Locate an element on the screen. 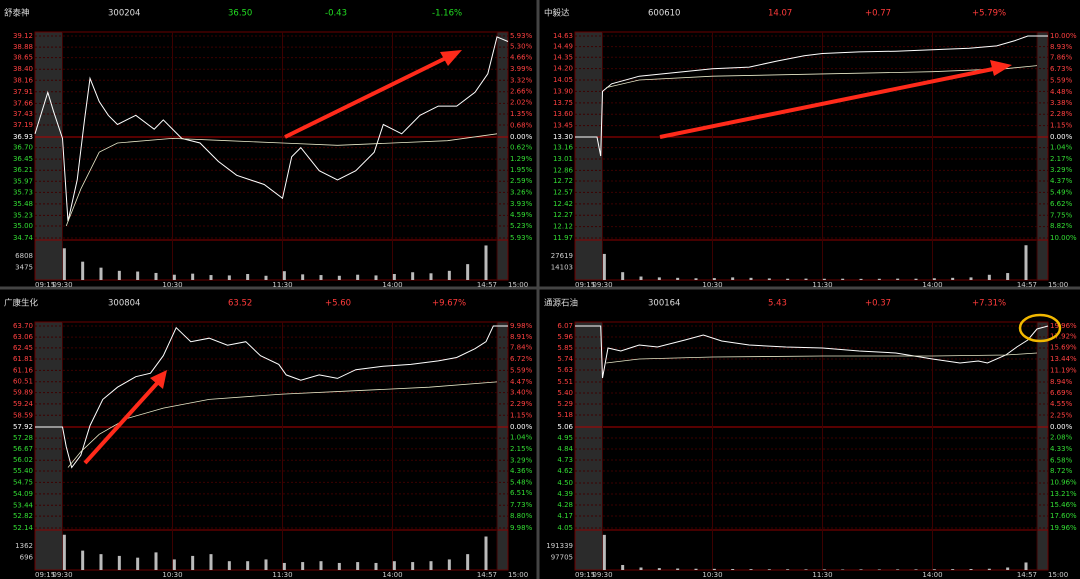 The height and width of the screenshot is (579, 1080). y2-tick-label: 2.66% is located at coordinates (521, 92).